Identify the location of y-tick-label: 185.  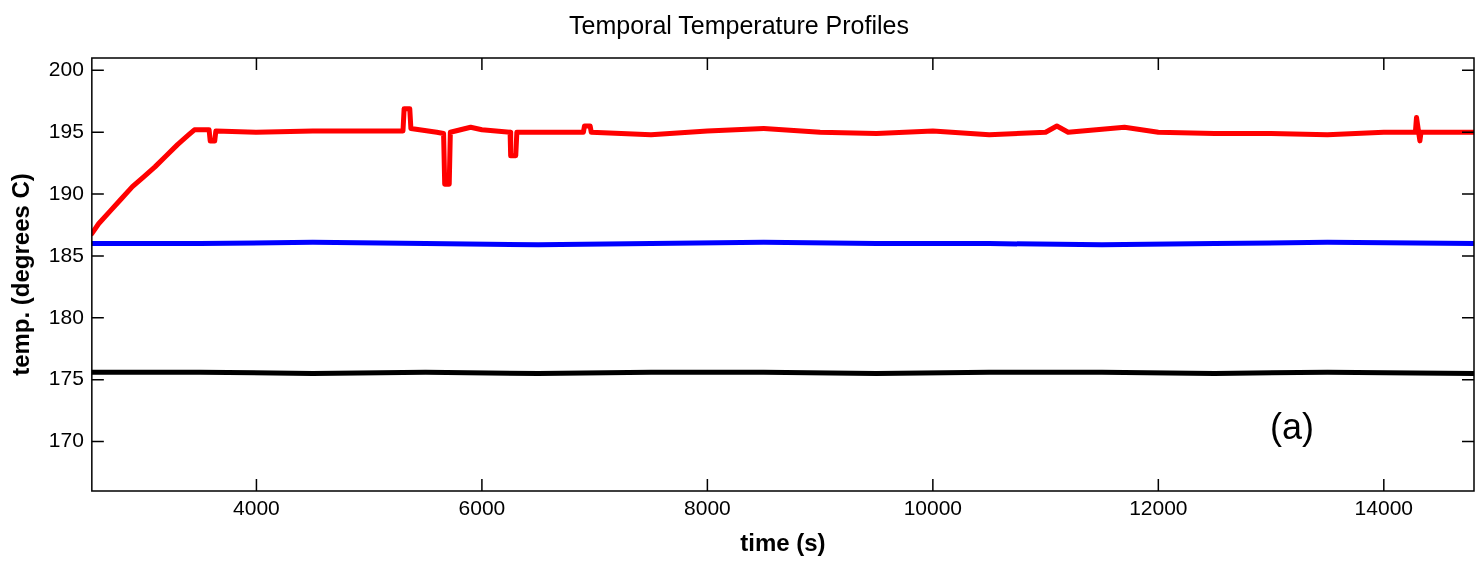
(66, 254).